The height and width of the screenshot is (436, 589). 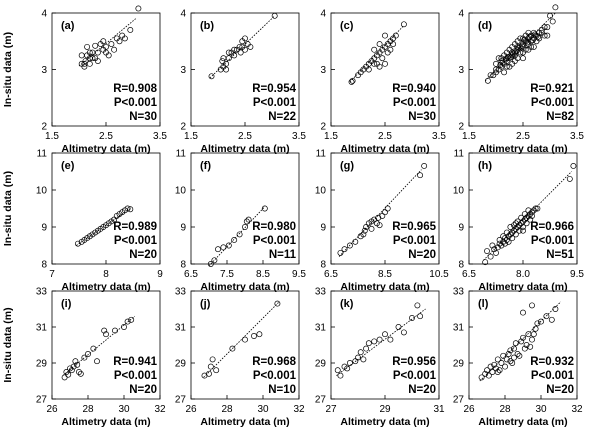 I want to click on x-tick-label: 2.5, so click(x=106, y=136).